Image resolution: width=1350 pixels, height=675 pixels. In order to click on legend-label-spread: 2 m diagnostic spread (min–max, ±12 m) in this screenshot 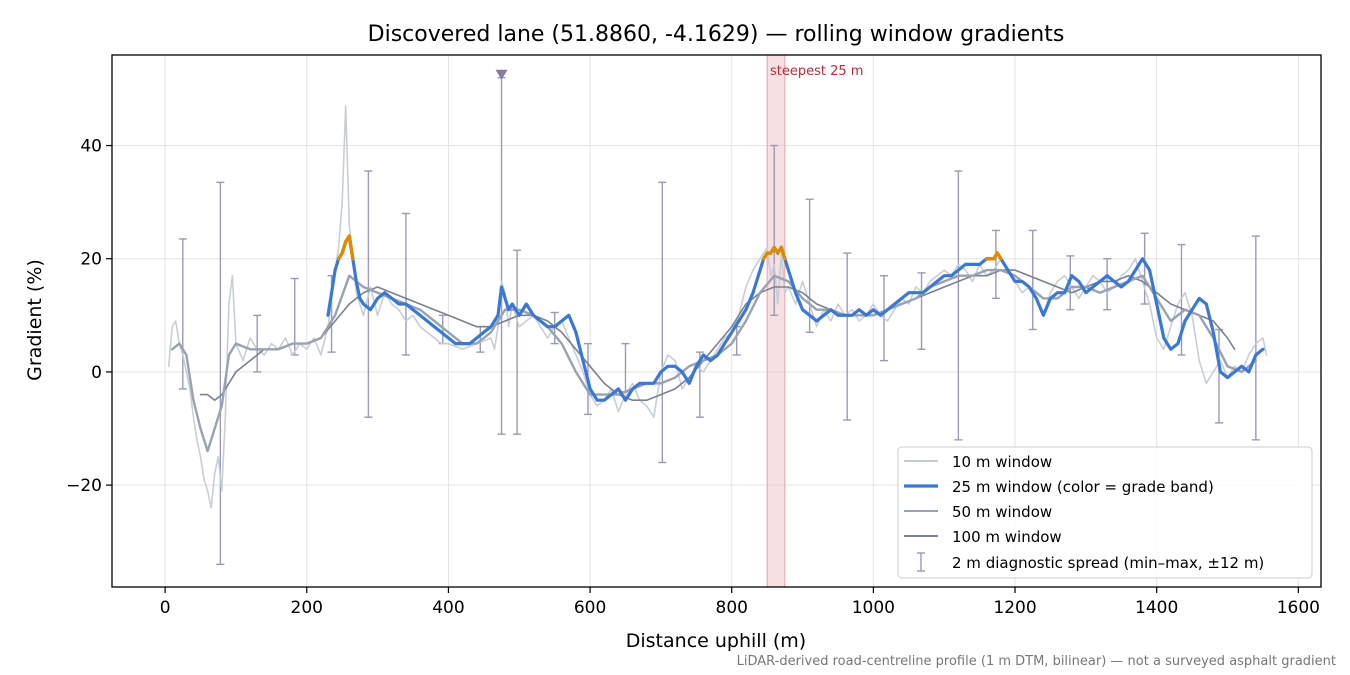, I will do `click(1108, 563)`.